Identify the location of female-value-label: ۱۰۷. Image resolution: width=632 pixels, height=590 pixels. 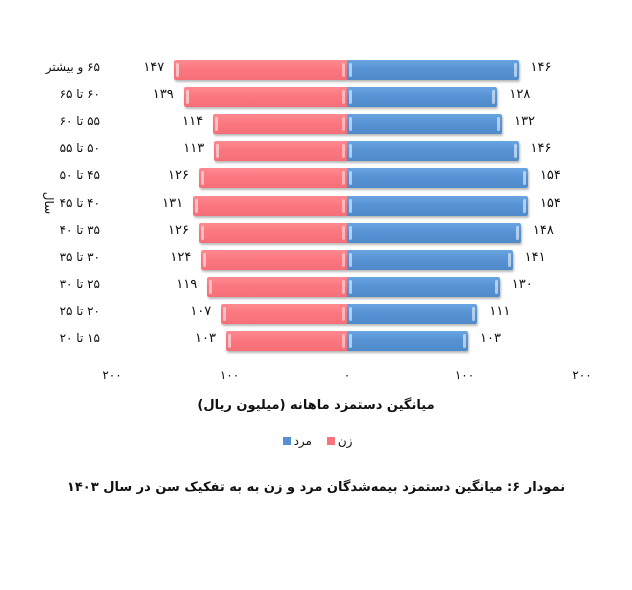
(201, 311).